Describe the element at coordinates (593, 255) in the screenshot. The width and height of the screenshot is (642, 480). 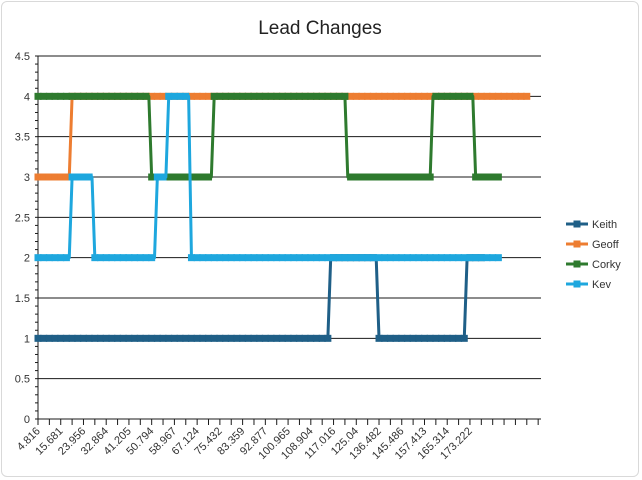
I see `legend: Keith Geoff Corky Kev` at that location.